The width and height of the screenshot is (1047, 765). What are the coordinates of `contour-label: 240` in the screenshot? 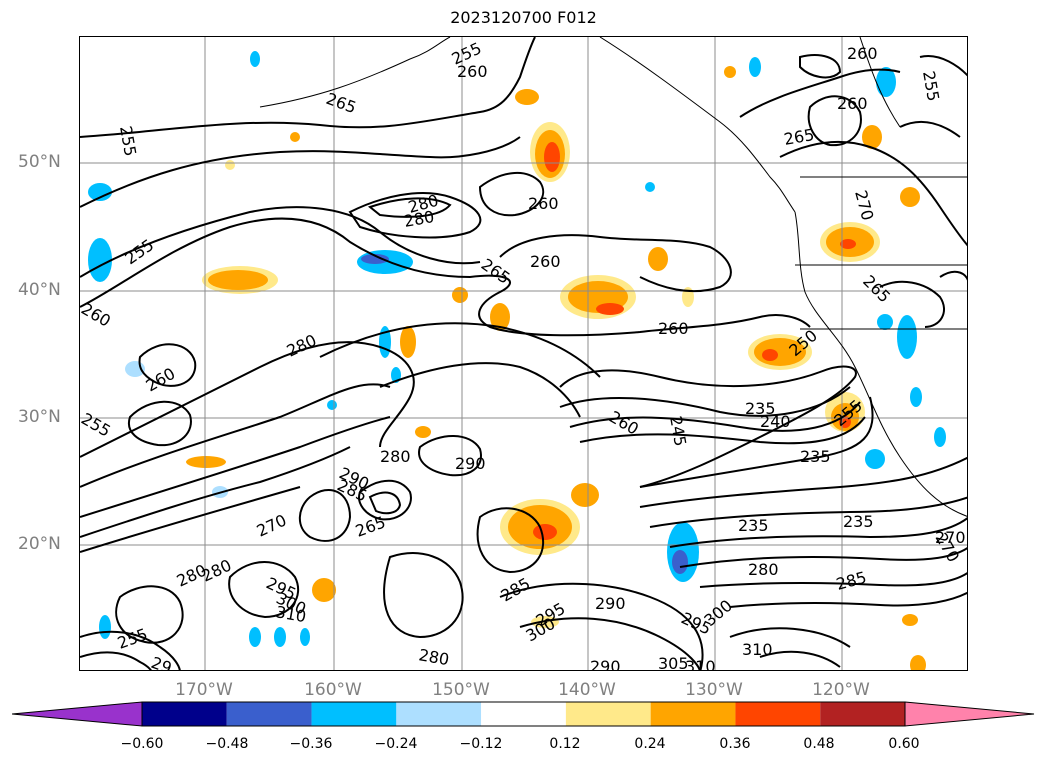 It's located at (775, 421).